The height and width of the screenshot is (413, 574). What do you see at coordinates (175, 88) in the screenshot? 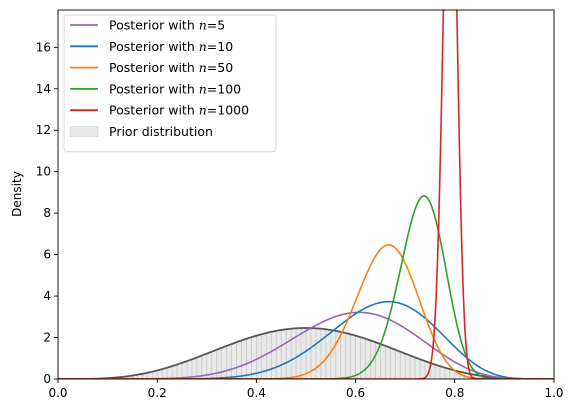
I see `legend-label-4: Posterior with n=100` at bounding box center [175, 88].